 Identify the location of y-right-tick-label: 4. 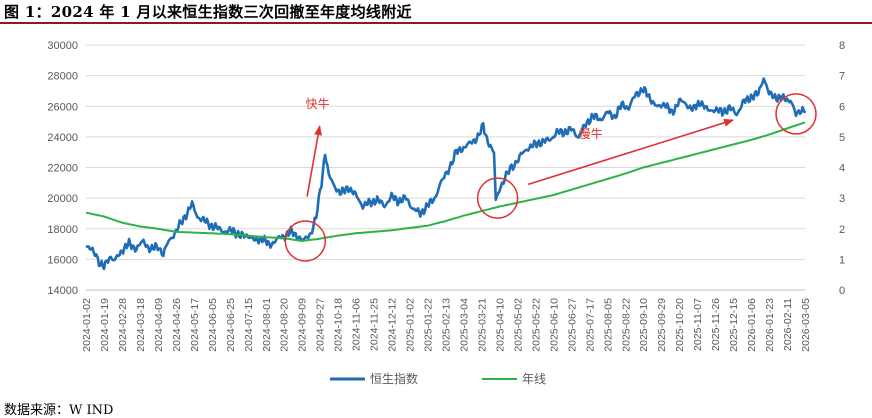
(842, 169).